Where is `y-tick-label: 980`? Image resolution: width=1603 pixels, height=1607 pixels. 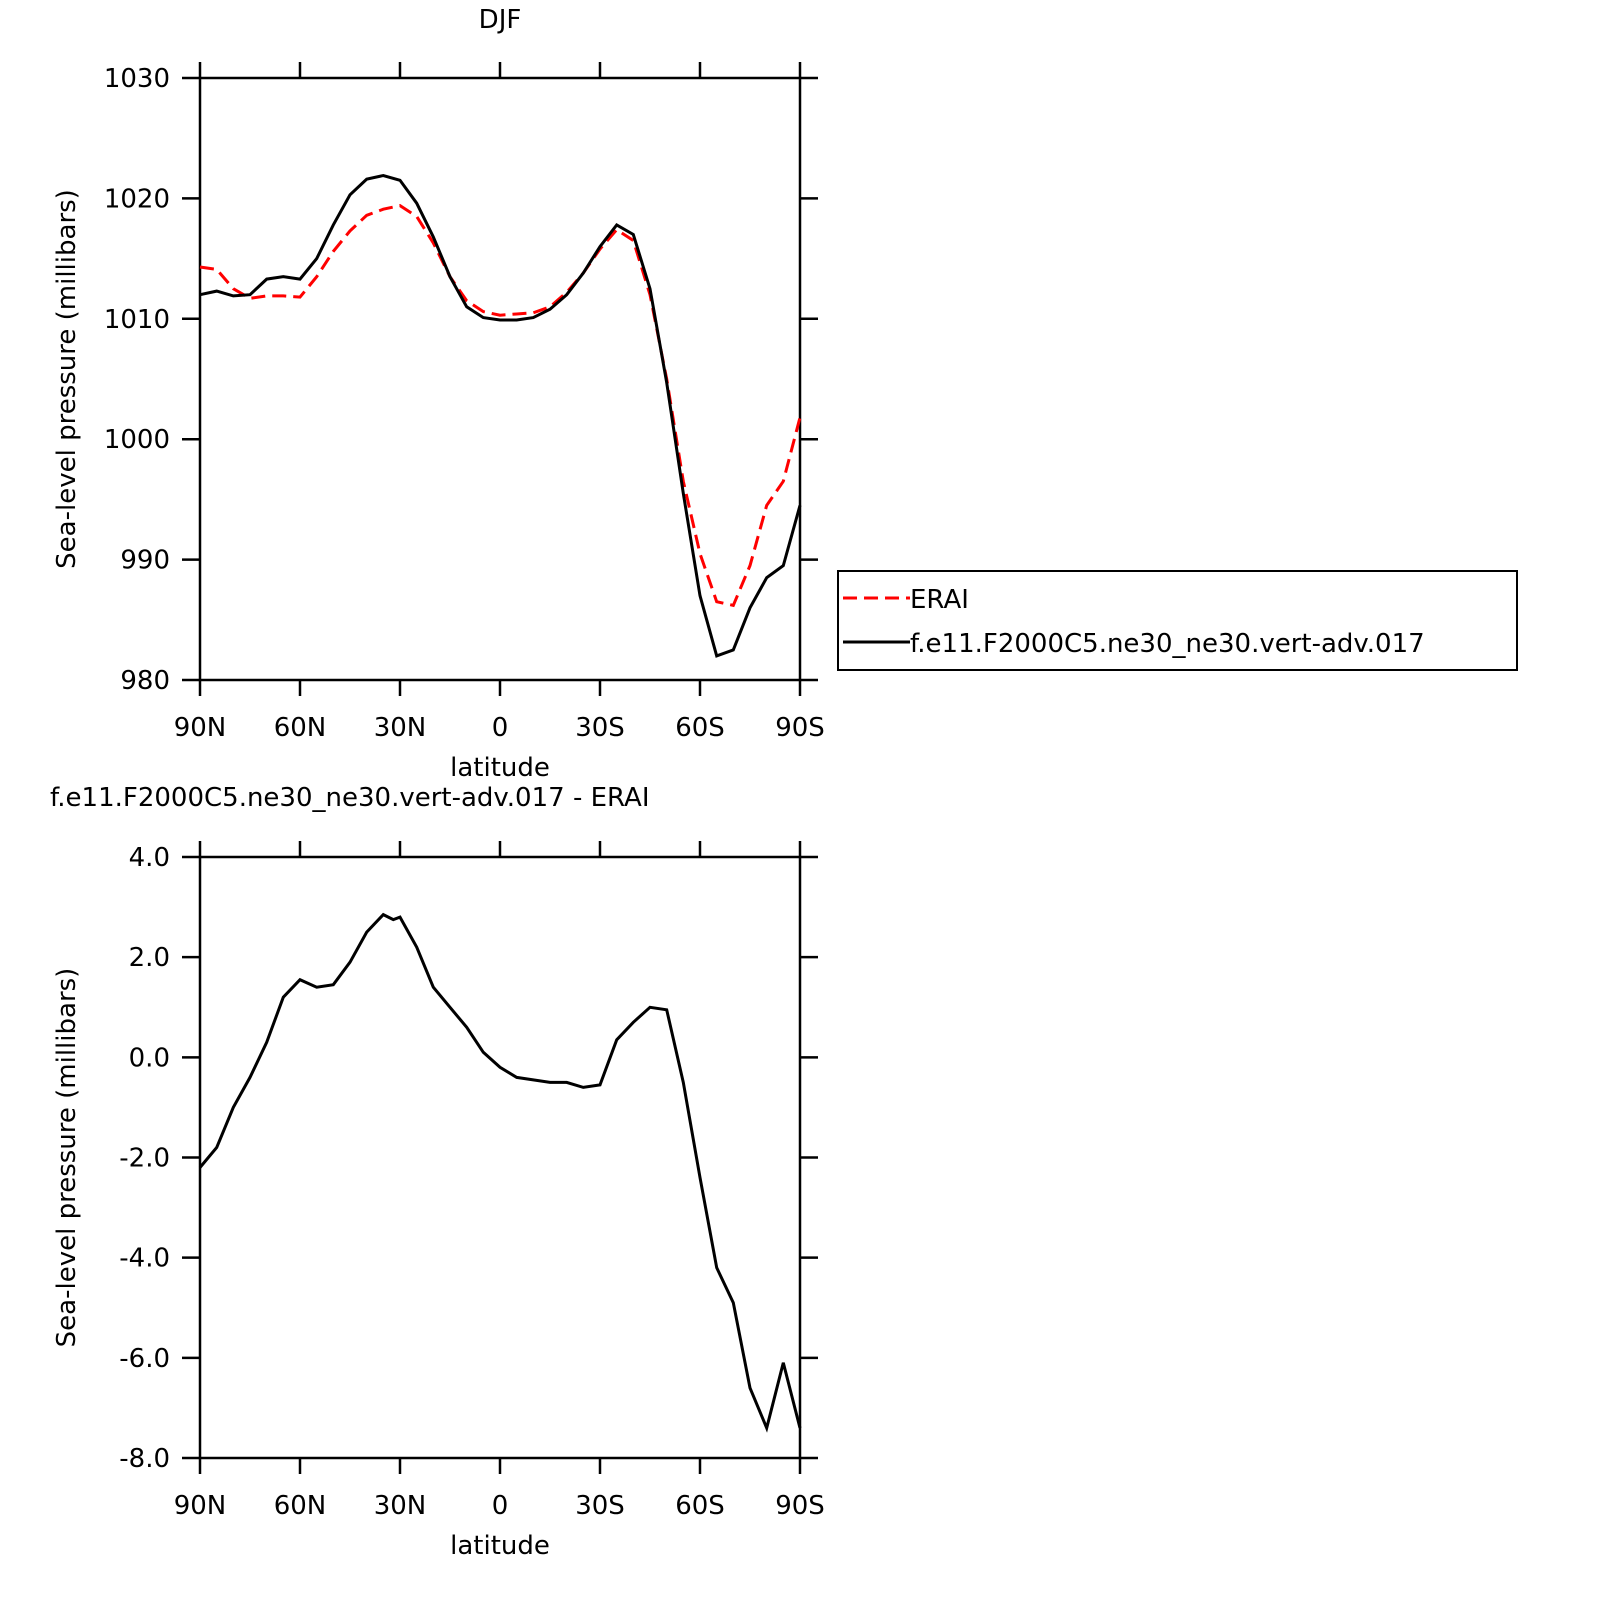
y-tick-label: 980 is located at coordinates (145, 681).